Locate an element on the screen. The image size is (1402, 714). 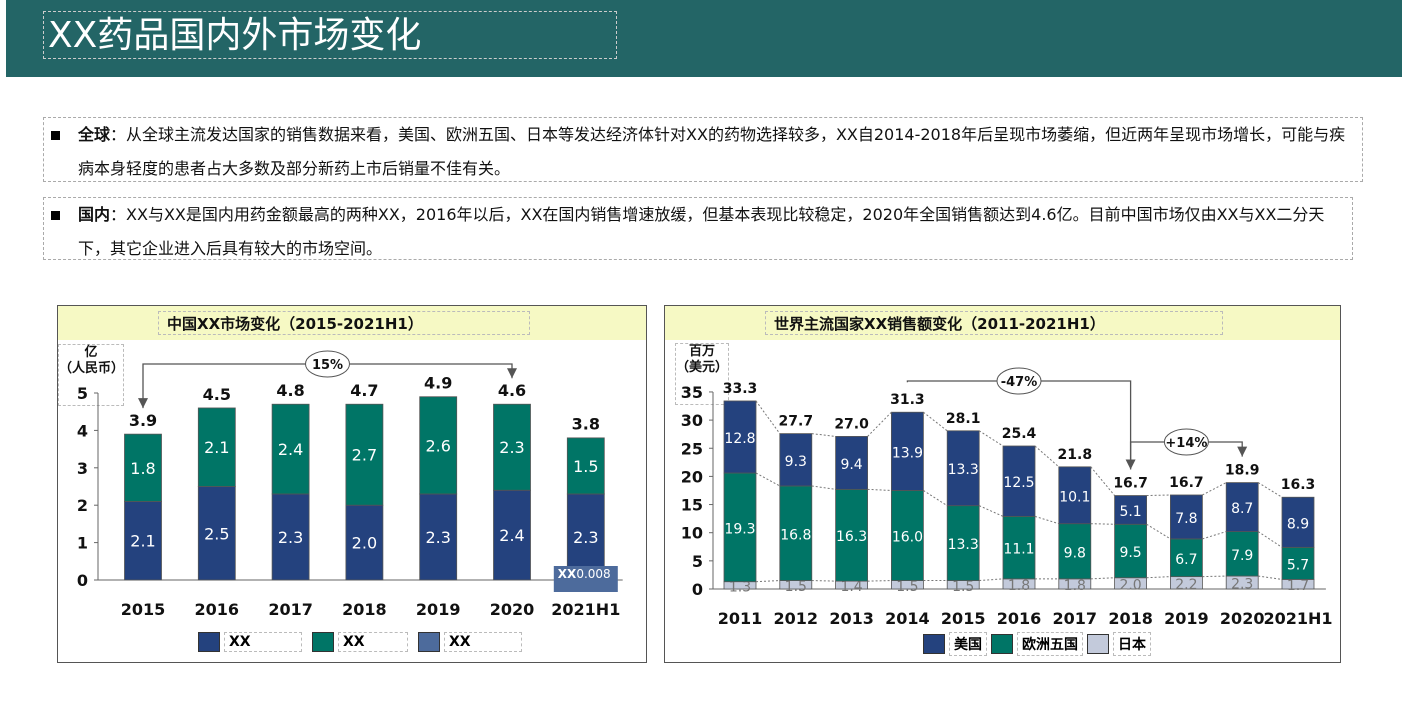
bar-value-label: 8.9 is located at coordinates (1298, 524).